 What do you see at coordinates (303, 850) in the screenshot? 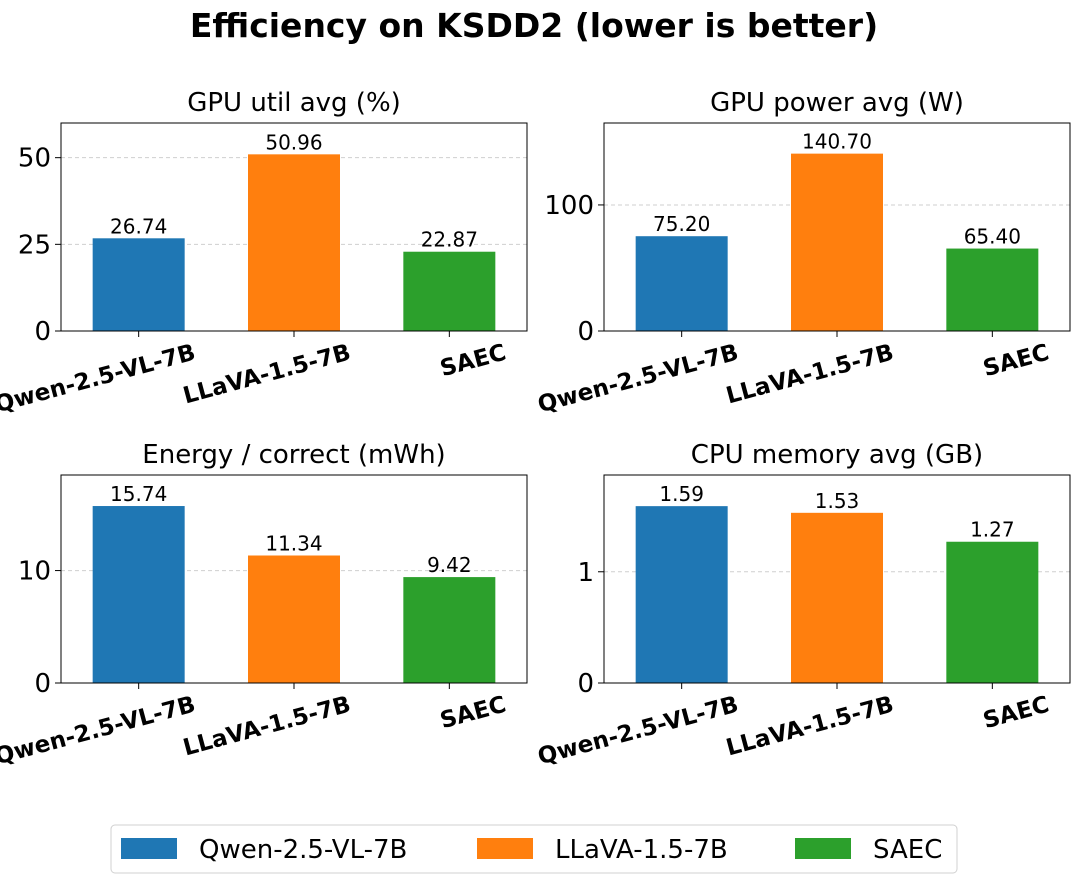
I see `legend-label: Qwen-2.5-VL-7B` at bounding box center [303, 850].